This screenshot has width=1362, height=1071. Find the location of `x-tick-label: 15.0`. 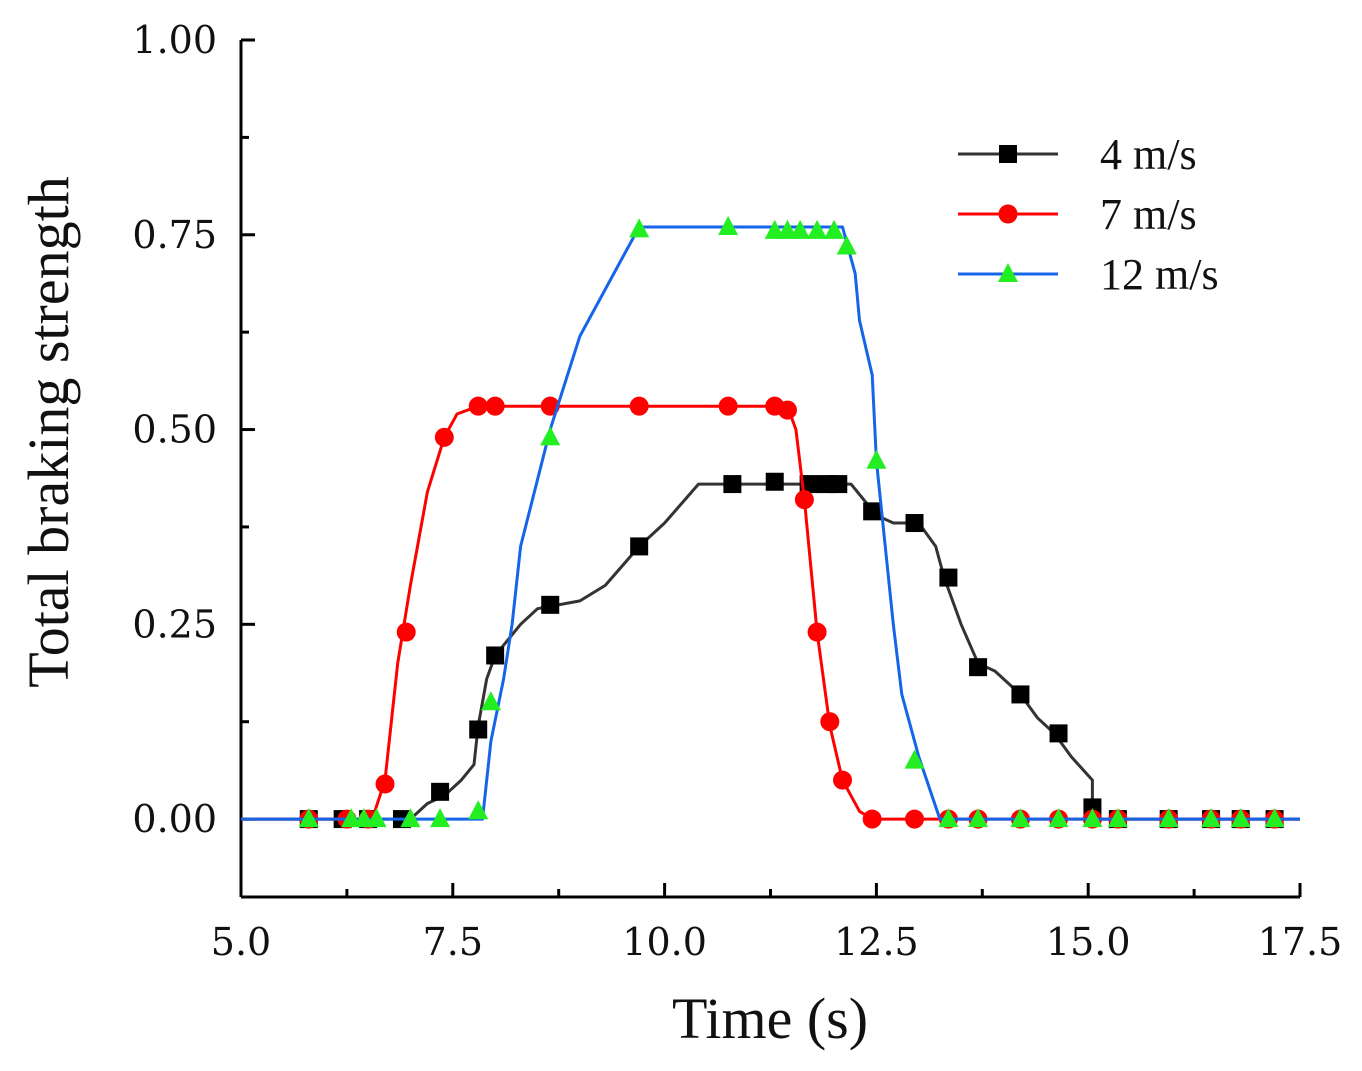

x-tick-label: 15.0 is located at coordinates (1088, 942).